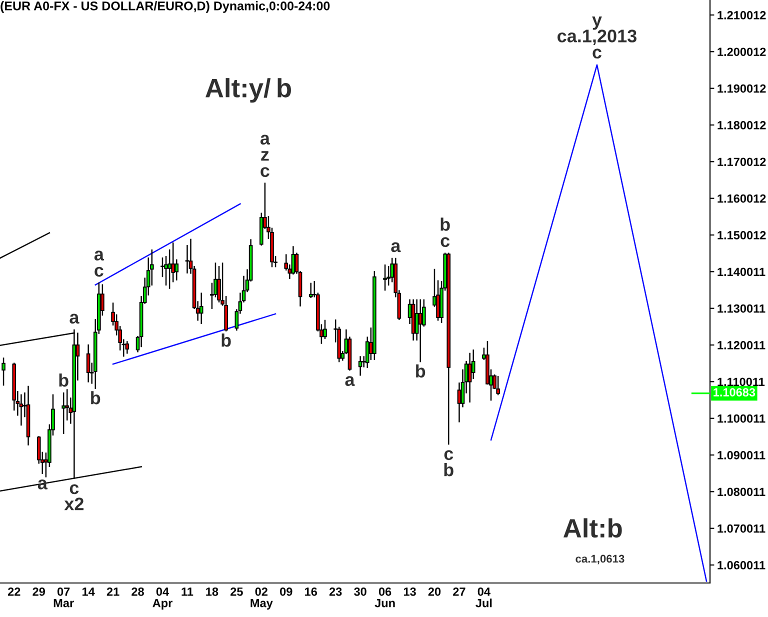 Image resolution: width=768 pixels, height=617 pixels. Describe the element at coordinates (742, 52) in the screenshot. I see `y-tick-label: 1.200012` at that location.